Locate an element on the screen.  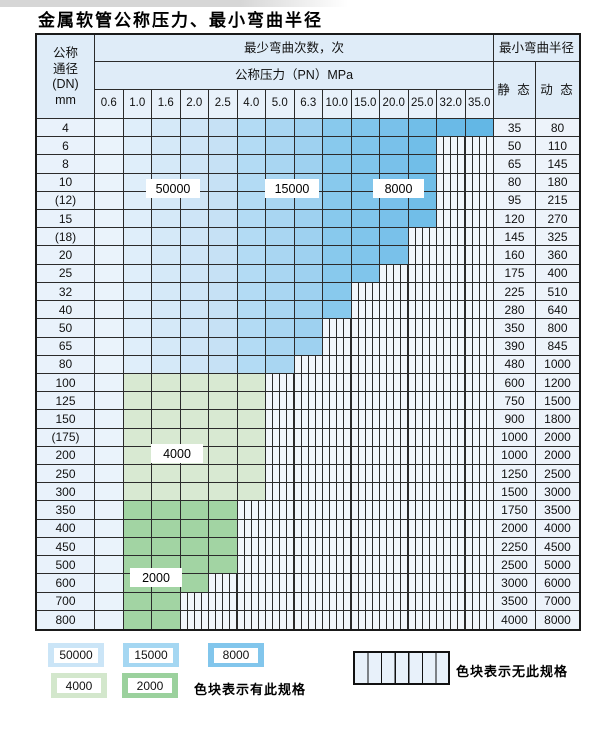
dynamic-value: 1800 is located at coordinates (557, 419).